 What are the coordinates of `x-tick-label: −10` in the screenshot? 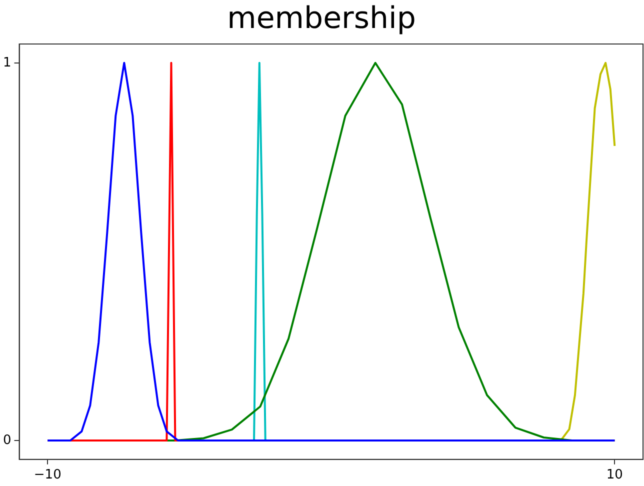 It's located at (48, 475).